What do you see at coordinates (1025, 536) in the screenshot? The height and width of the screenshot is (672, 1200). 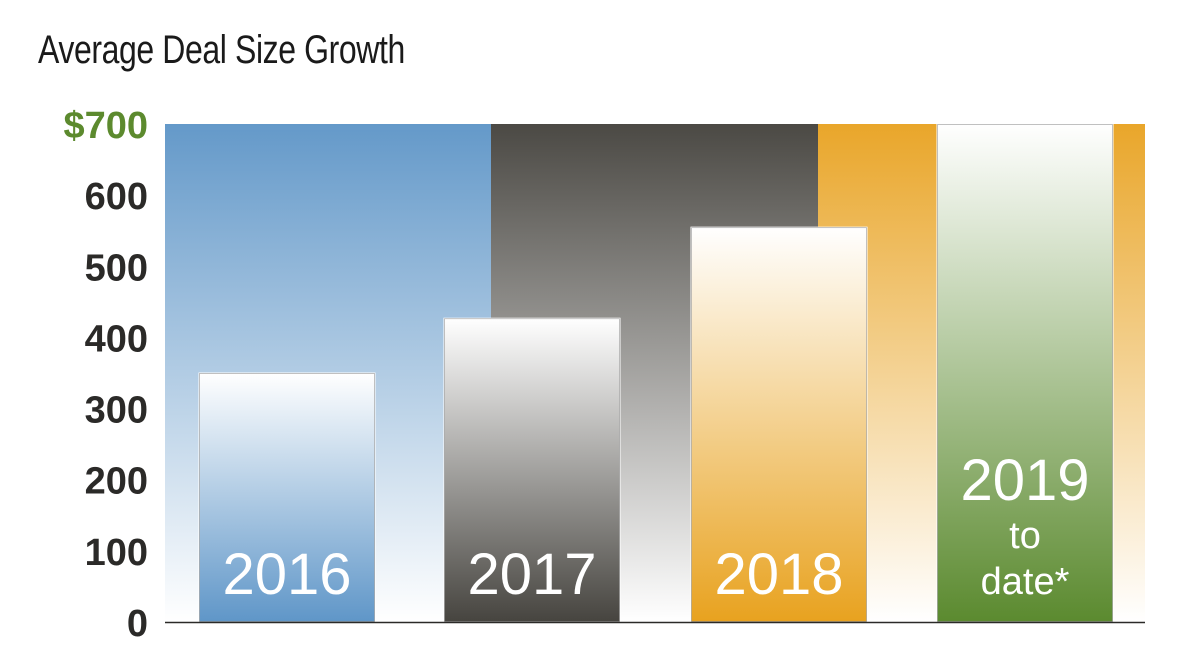 I see `category-label-line: to` at bounding box center [1025, 536].